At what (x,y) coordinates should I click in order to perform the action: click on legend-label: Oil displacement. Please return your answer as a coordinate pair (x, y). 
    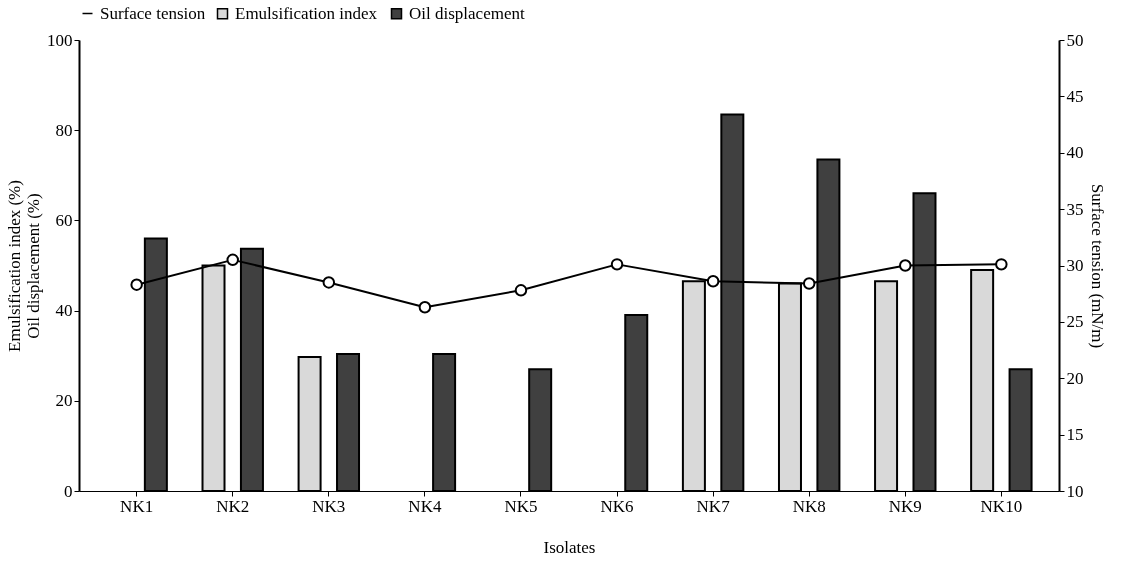
    Looking at the image, I should click on (467, 13).